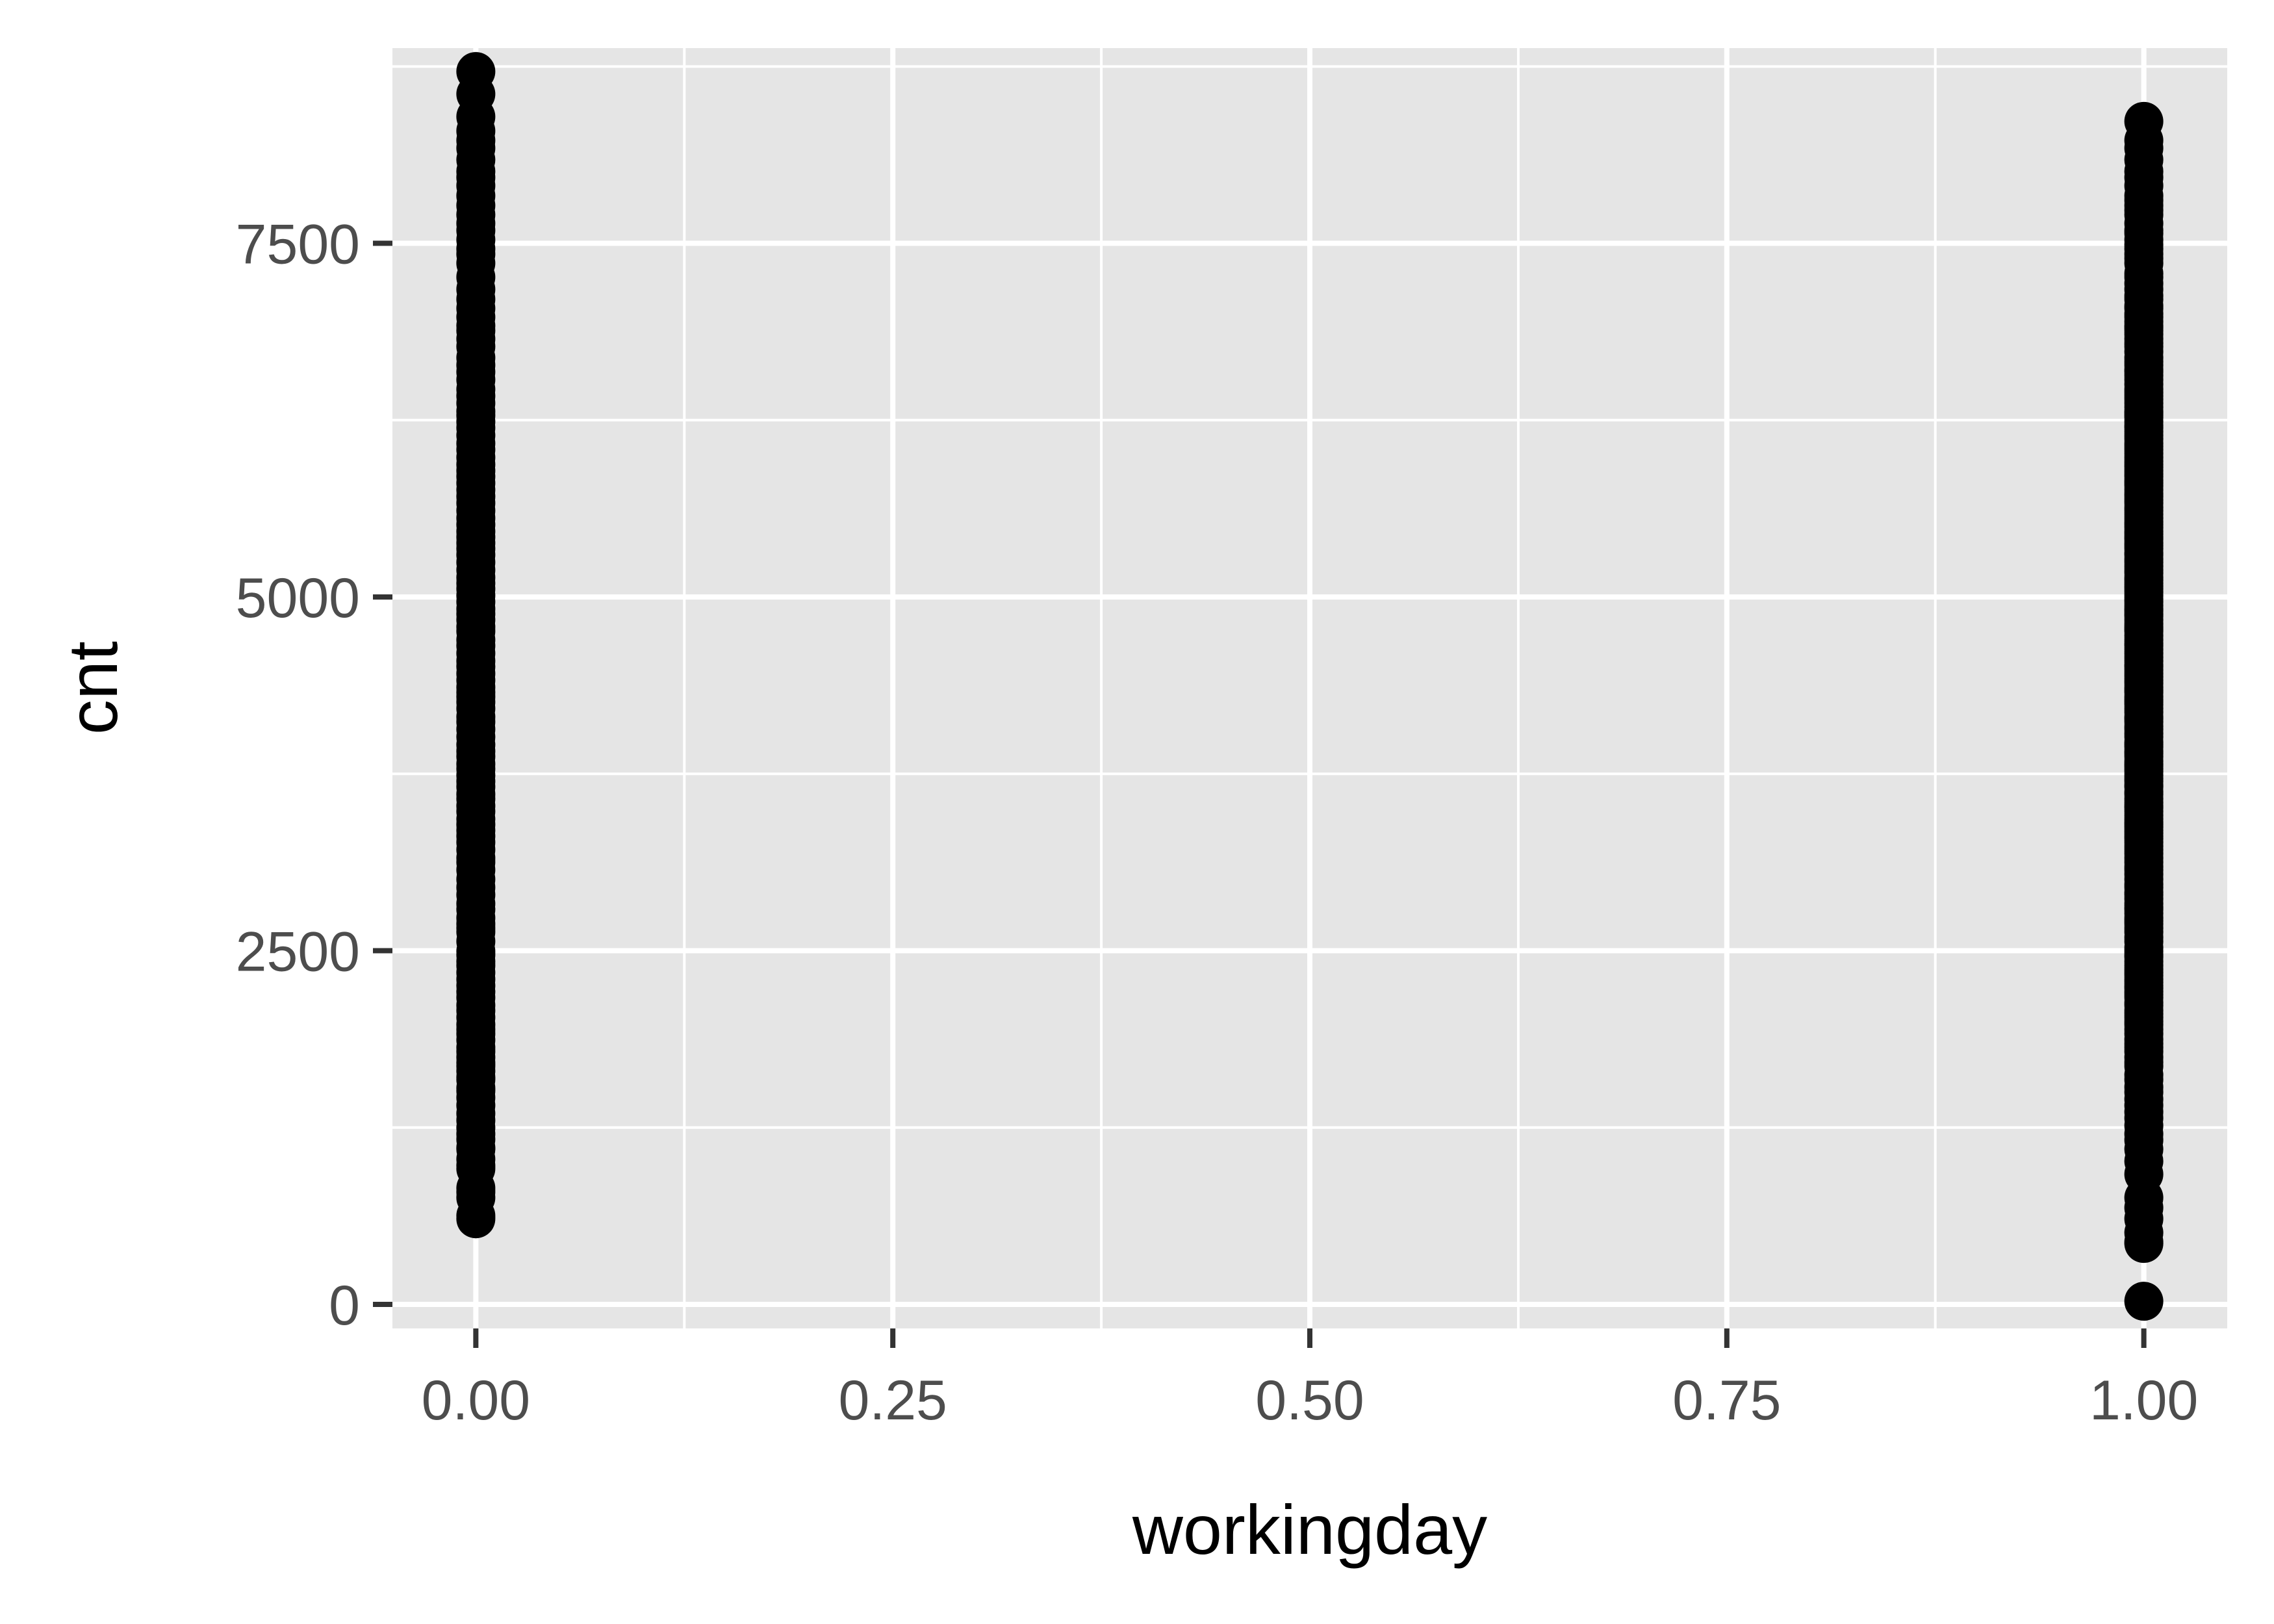 The width and height of the screenshot is (2274, 1624). What do you see at coordinates (344, 1306) in the screenshot?
I see `y-tick-label: 0` at bounding box center [344, 1306].